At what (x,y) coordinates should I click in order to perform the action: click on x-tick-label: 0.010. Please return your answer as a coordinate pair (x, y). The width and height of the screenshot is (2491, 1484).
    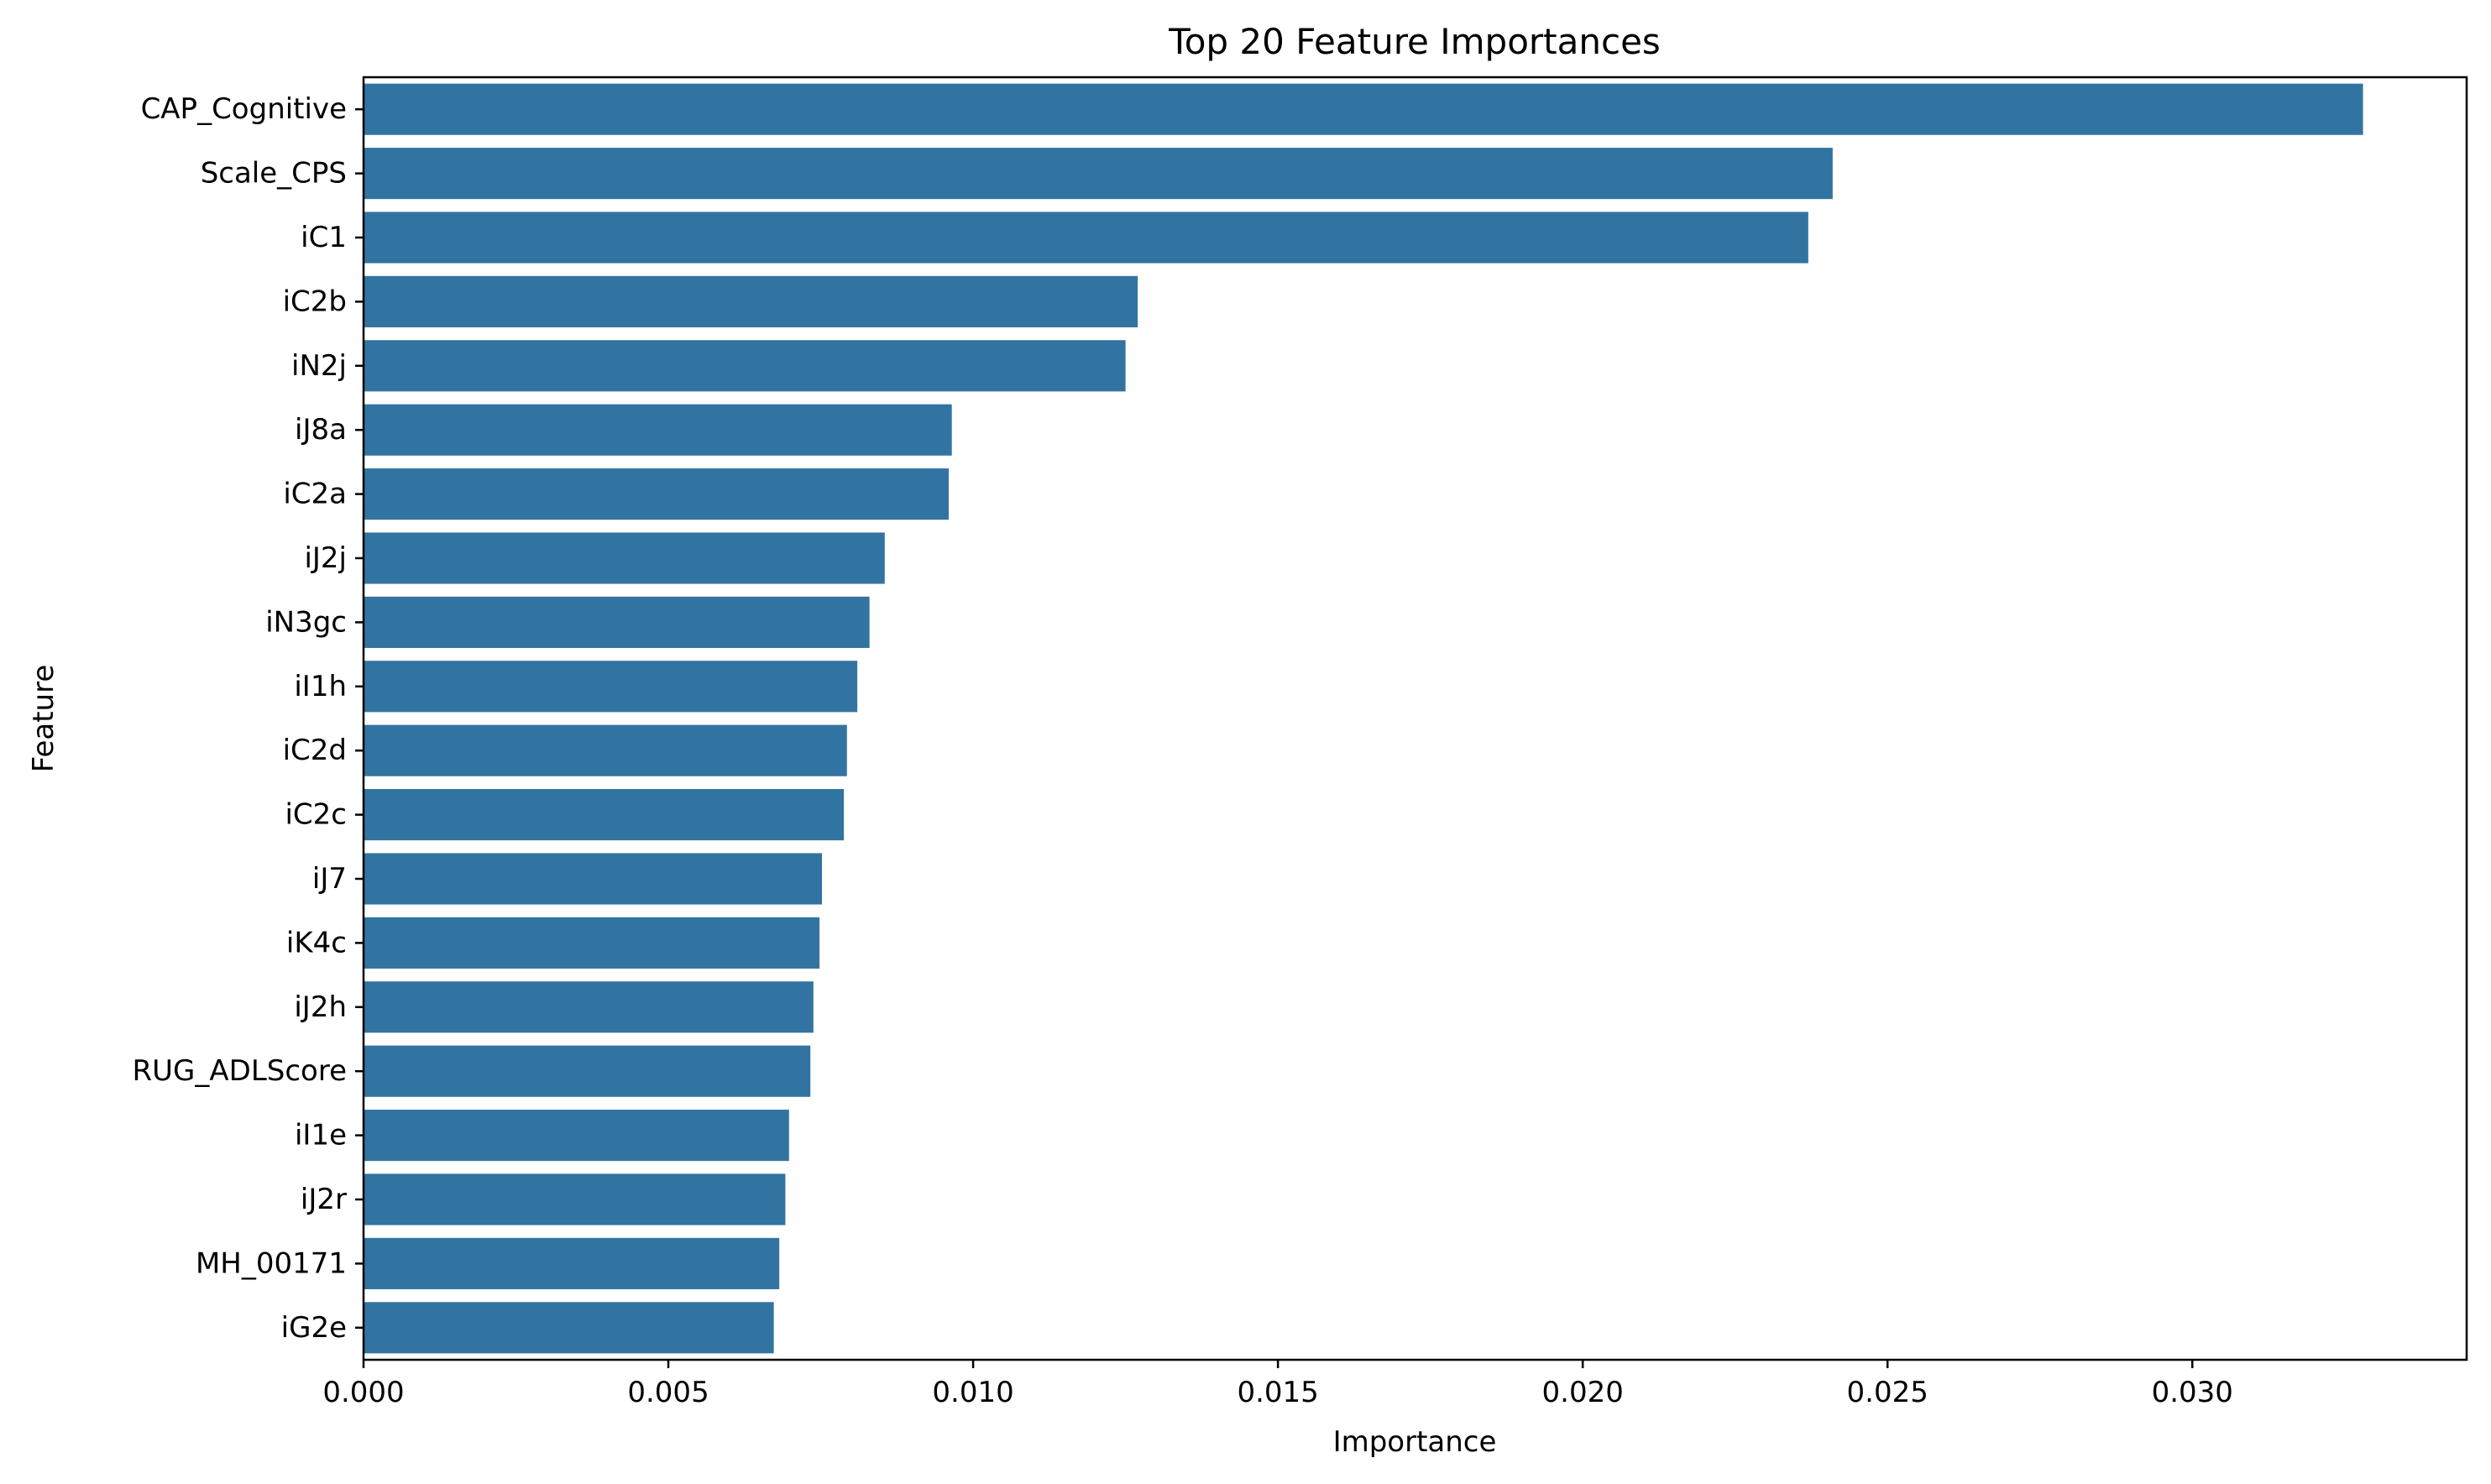
    Looking at the image, I should click on (973, 1392).